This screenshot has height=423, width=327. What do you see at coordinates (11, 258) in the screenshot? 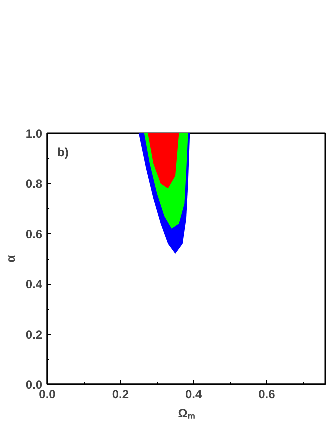
I see `y-axis-title: α` at bounding box center [11, 258].